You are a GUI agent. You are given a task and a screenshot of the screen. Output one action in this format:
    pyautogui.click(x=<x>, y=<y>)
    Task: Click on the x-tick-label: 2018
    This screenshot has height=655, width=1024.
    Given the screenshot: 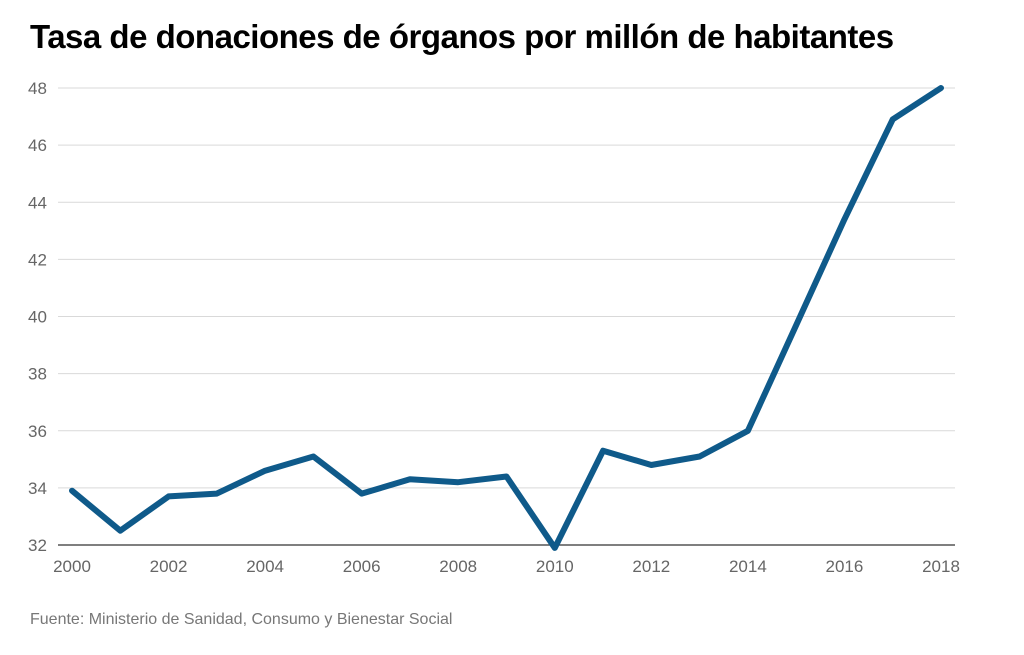 What is the action you would take?
    pyautogui.click(x=941, y=566)
    